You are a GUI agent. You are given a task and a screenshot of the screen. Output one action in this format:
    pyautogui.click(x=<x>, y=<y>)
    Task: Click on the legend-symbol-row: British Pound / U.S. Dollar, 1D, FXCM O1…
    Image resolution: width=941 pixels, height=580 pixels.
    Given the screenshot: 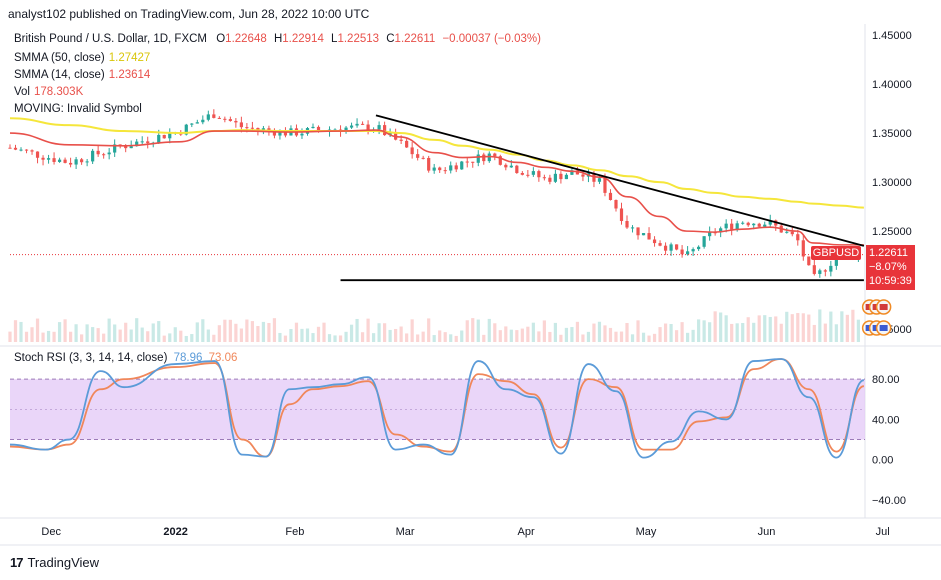 What is the action you would take?
    pyautogui.click(x=277, y=39)
    